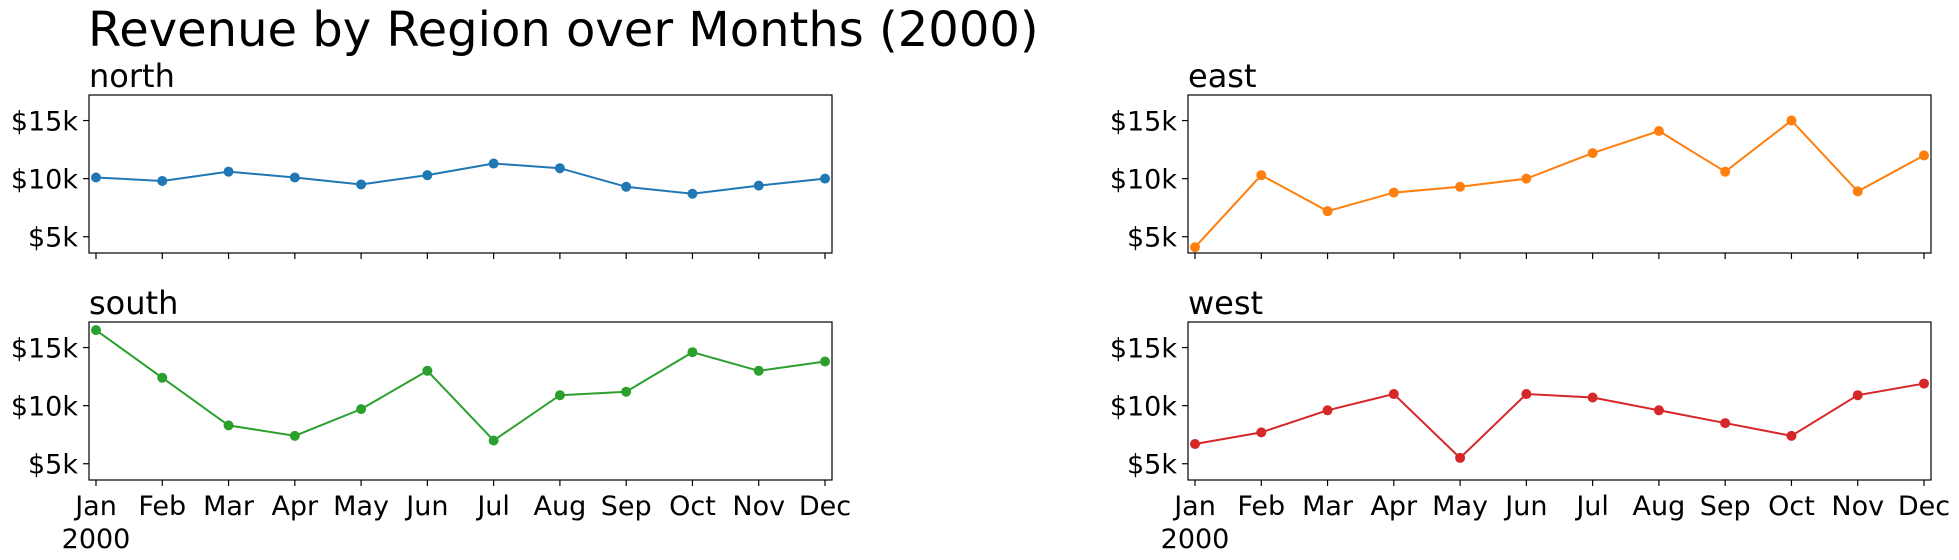  What do you see at coordinates (492, 506) in the screenshot?
I see `x-tick-label: Jul` at bounding box center [492, 506].